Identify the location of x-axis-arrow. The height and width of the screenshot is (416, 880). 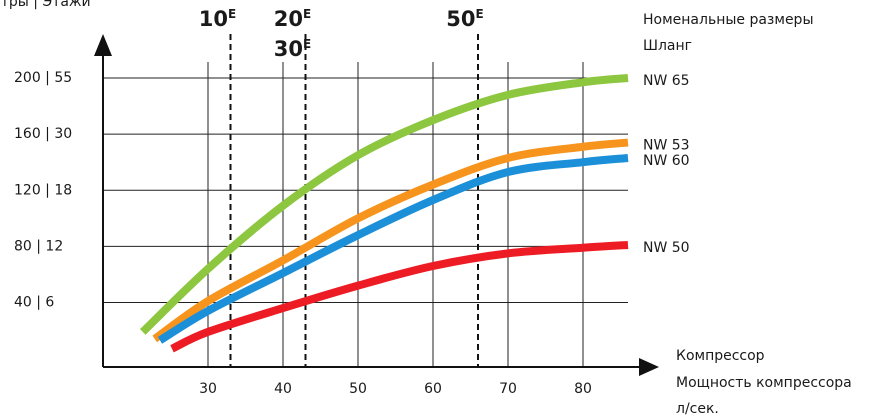
(649, 367).